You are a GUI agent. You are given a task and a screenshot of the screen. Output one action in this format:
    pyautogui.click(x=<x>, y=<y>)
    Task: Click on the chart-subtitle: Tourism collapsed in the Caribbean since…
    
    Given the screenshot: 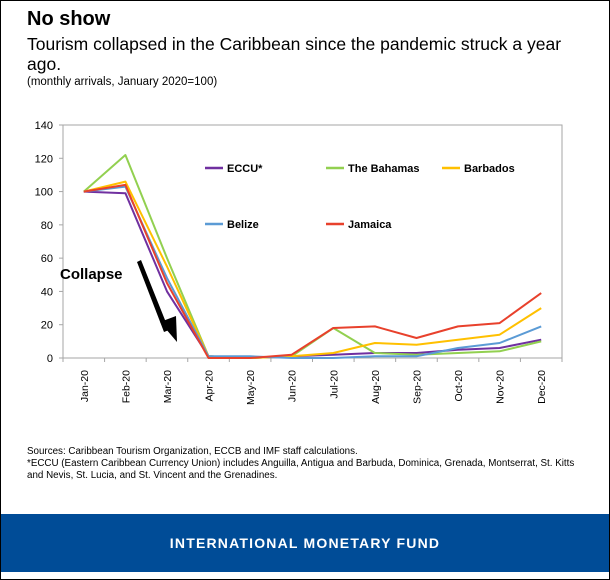 What is the action you would take?
    pyautogui.click(x=294, y=54)
    